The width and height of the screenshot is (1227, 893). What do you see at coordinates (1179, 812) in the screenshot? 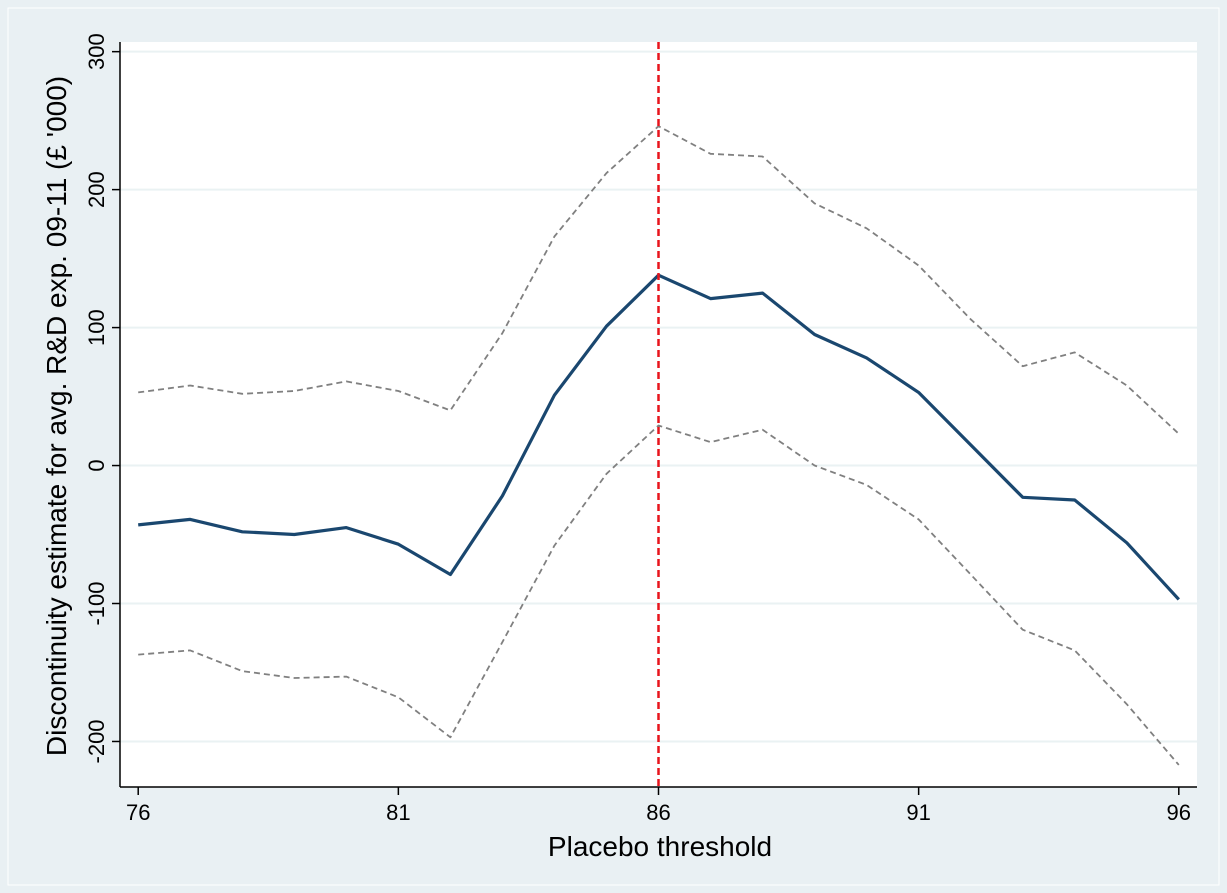
I see `x-tick-label: 96` at bounding box center [1179, 812].